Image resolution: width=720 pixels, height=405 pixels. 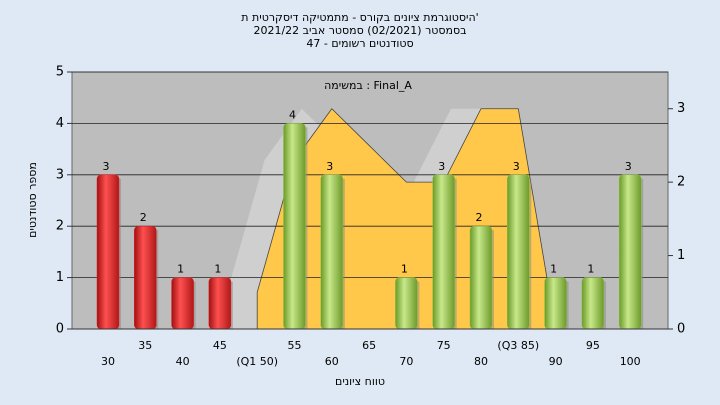 What do you see at coordinates (60, 329) in the screenshot?
I see `y-tick-label: 0` at bounding box center [60, 329].